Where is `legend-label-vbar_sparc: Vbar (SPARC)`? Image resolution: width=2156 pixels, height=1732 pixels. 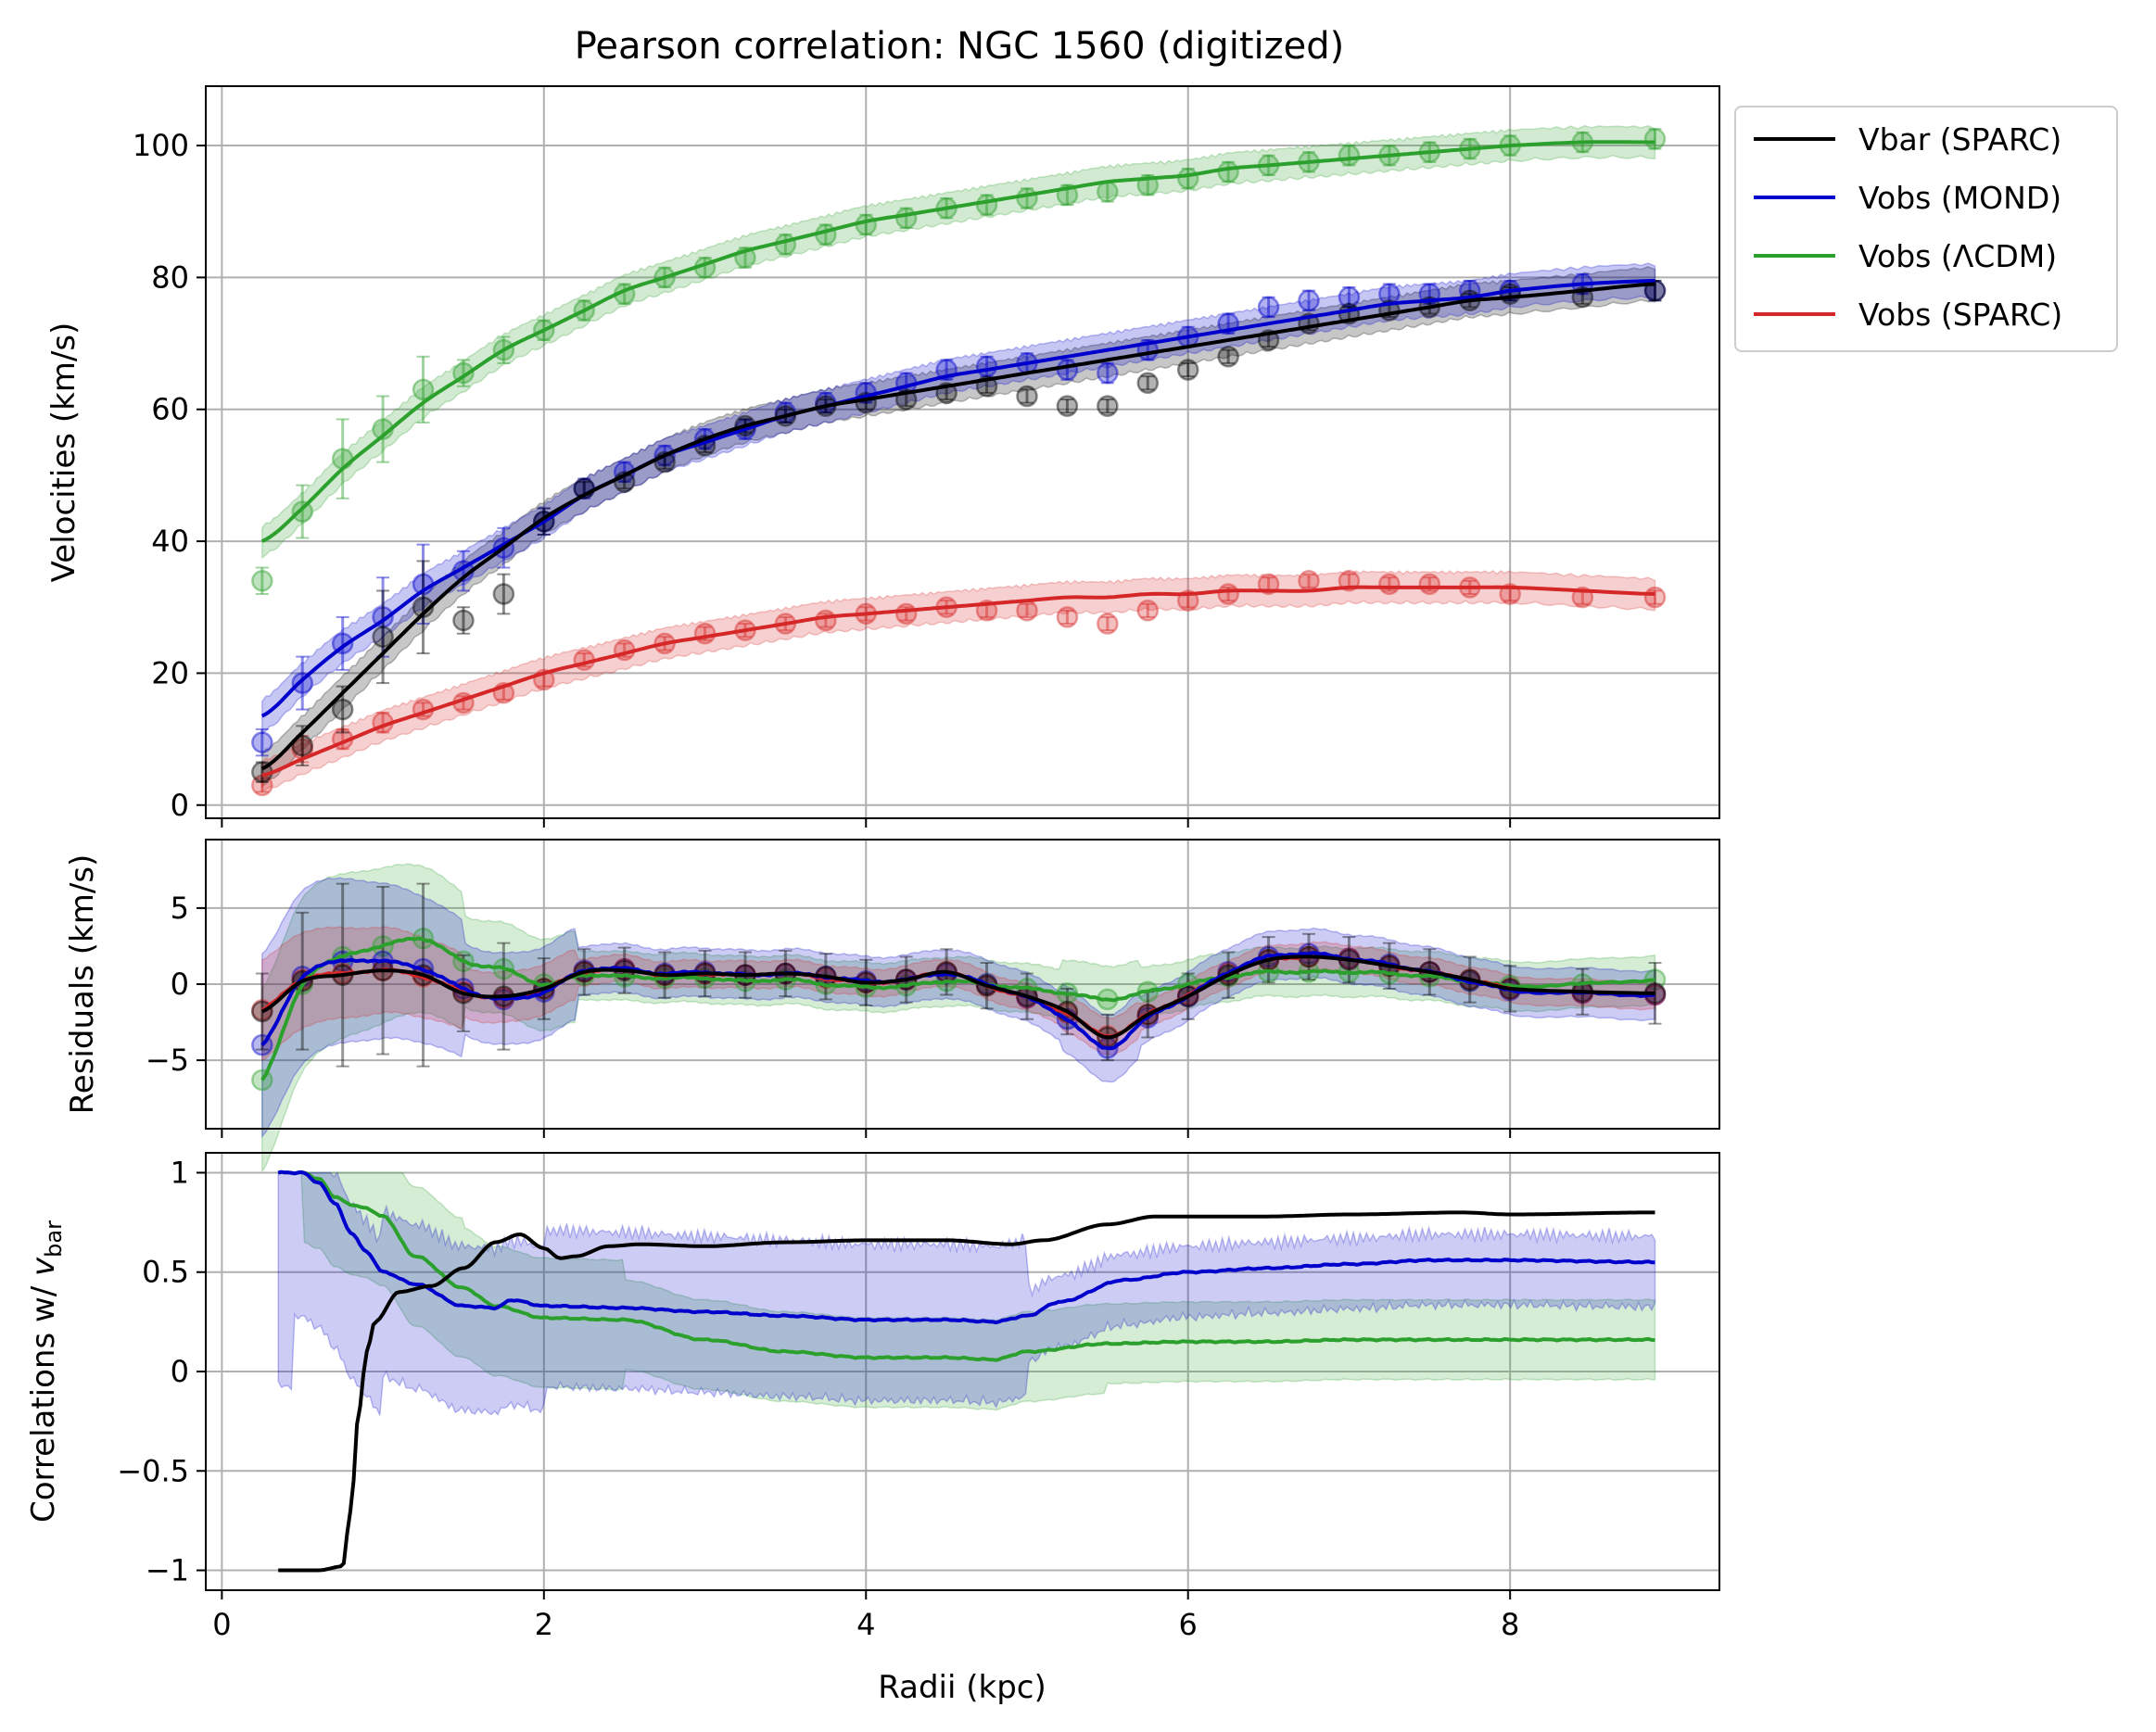
legend-label-vbar_sparc: Vbar (SPARC) is located at coordinates (1960, 139).